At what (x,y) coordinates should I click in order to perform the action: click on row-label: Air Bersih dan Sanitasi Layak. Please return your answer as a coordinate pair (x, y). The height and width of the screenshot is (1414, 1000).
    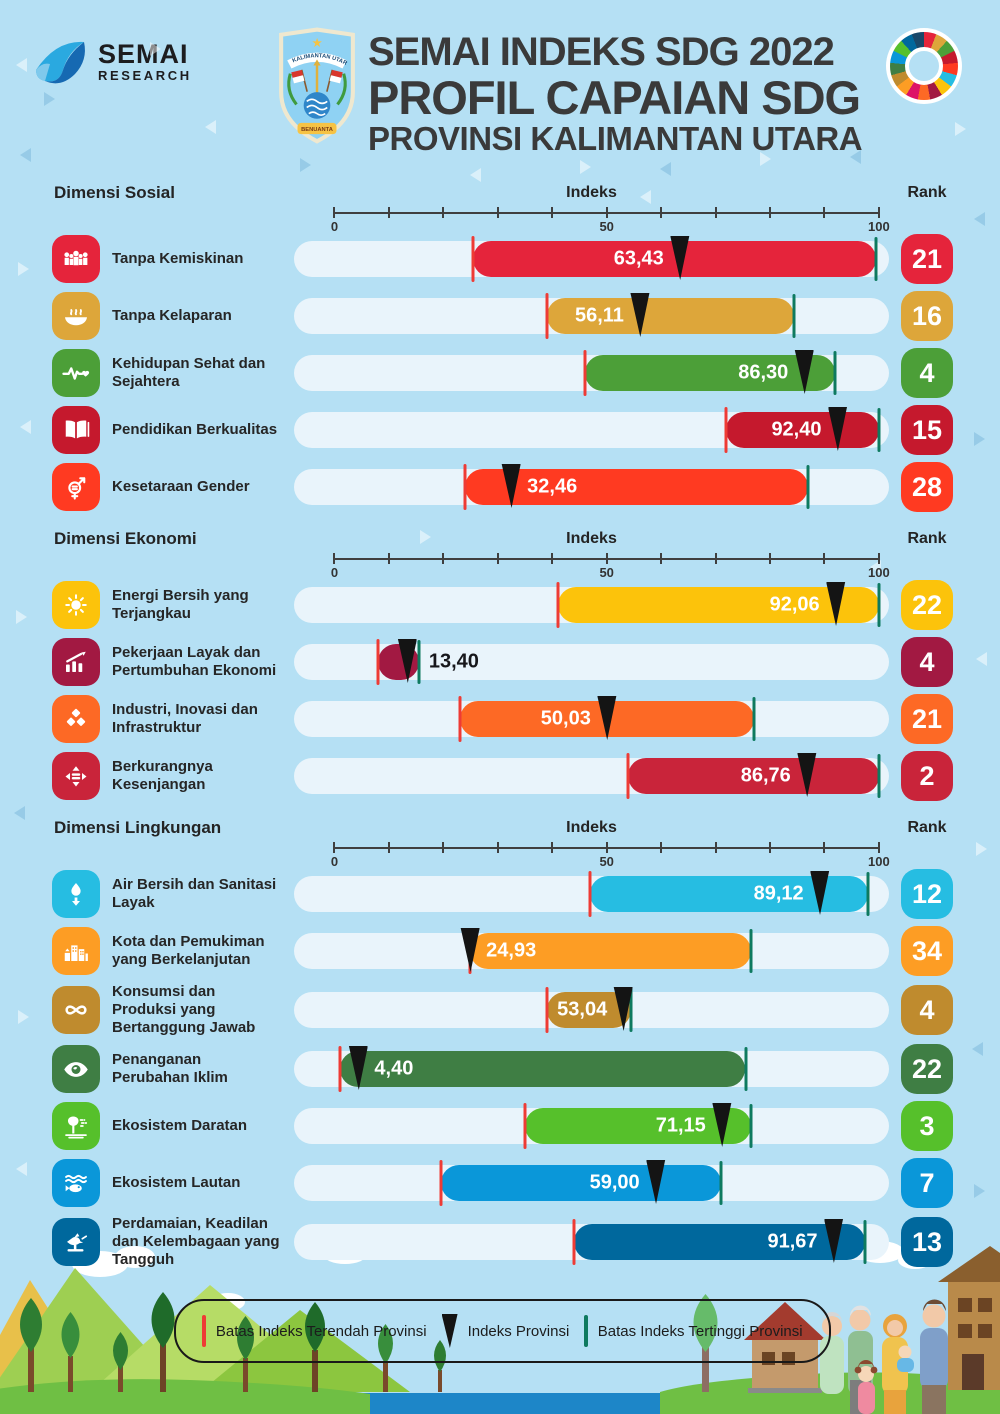
    Looking at the image, I should click on (194, 893).